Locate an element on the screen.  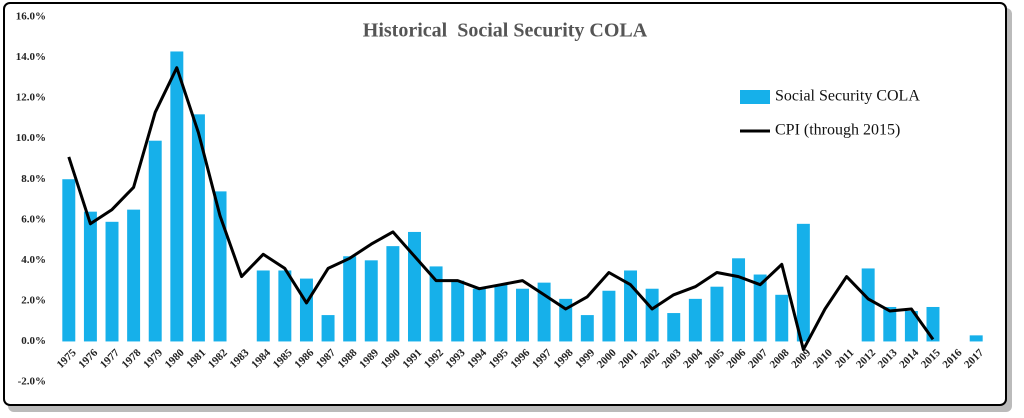
y-tick-label: 14.0% is located at coordinates (31, 57).